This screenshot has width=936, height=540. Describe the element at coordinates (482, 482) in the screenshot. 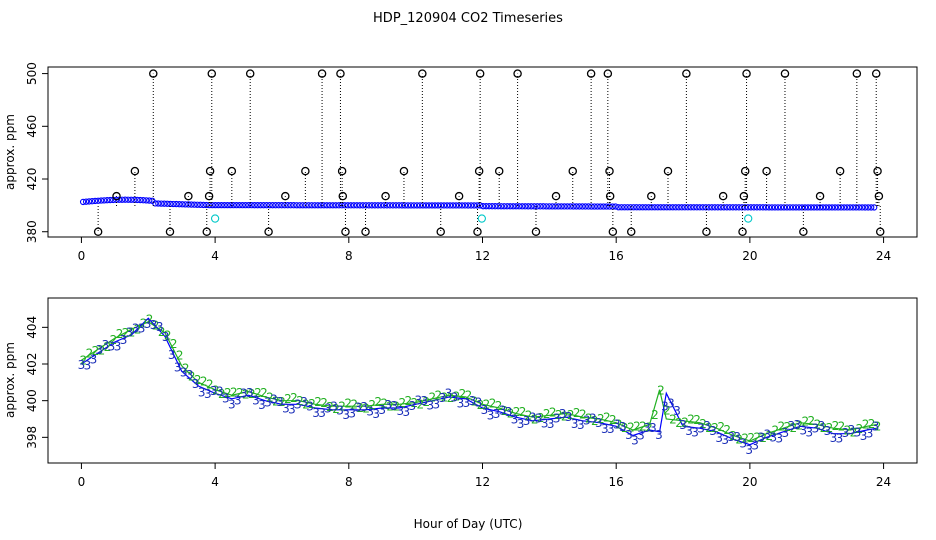

I see `bottom-x-tick-label: 12` at that location.